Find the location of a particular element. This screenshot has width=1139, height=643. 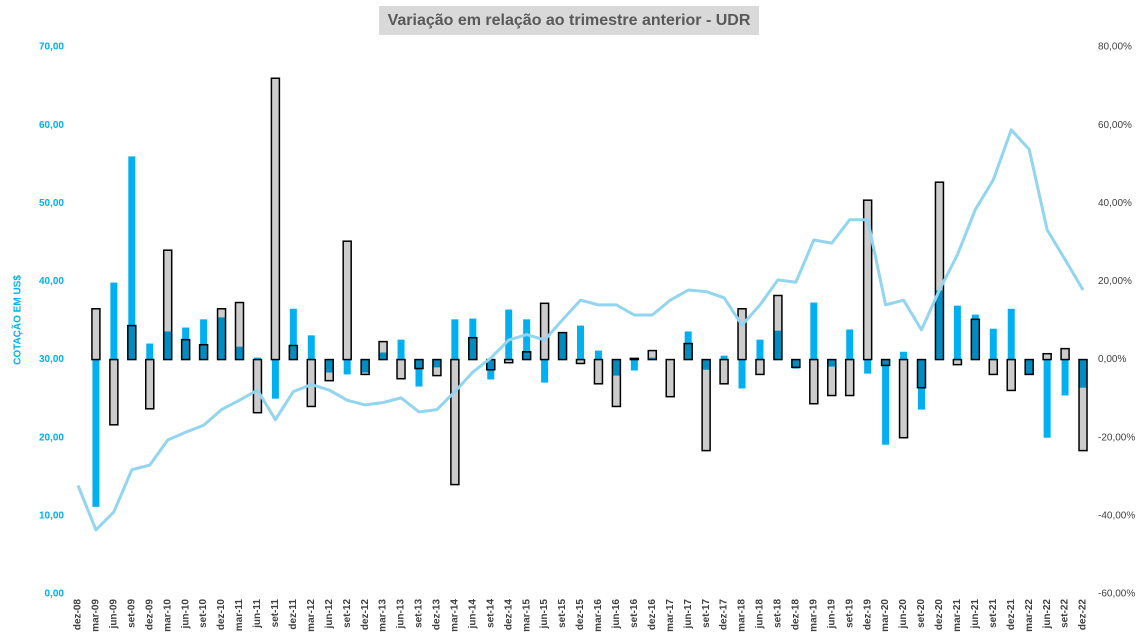

y2-tick-label: 20,00% is located at coordinates (1115, 281).